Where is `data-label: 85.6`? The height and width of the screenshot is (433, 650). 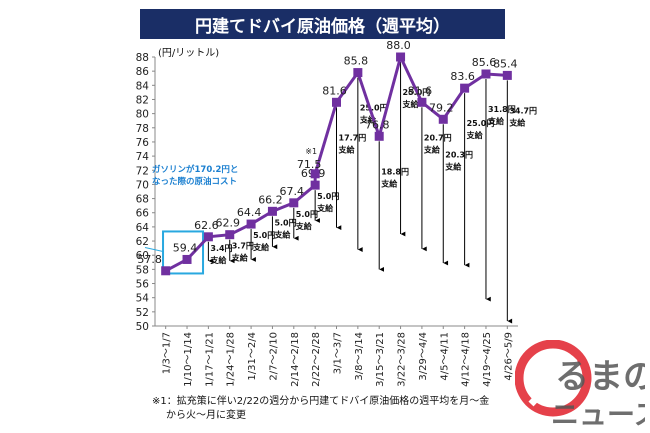 data-label: 85.6 is located at coordinates (484, 62).